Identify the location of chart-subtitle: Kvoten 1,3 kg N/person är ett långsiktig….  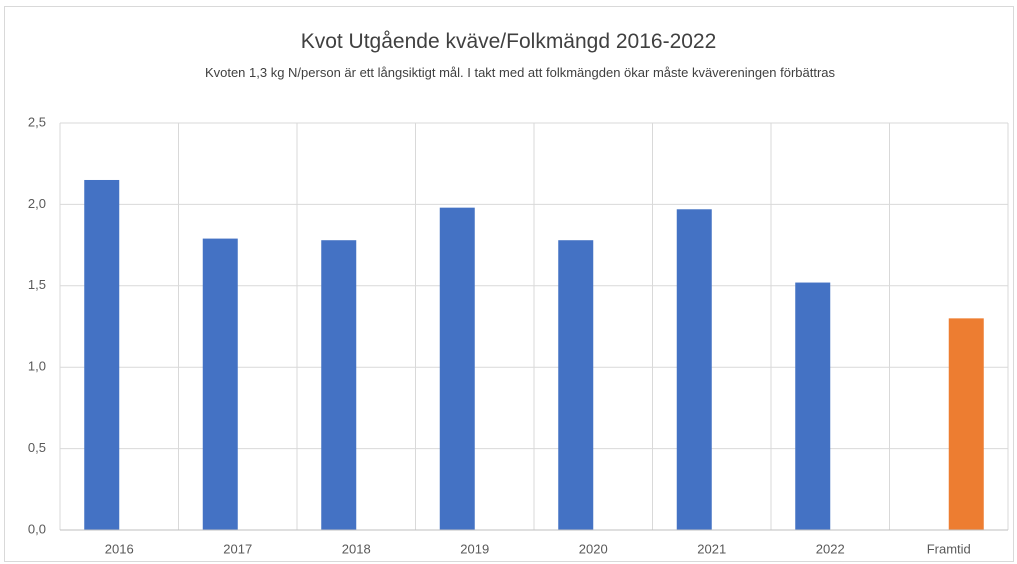
(520, 72).